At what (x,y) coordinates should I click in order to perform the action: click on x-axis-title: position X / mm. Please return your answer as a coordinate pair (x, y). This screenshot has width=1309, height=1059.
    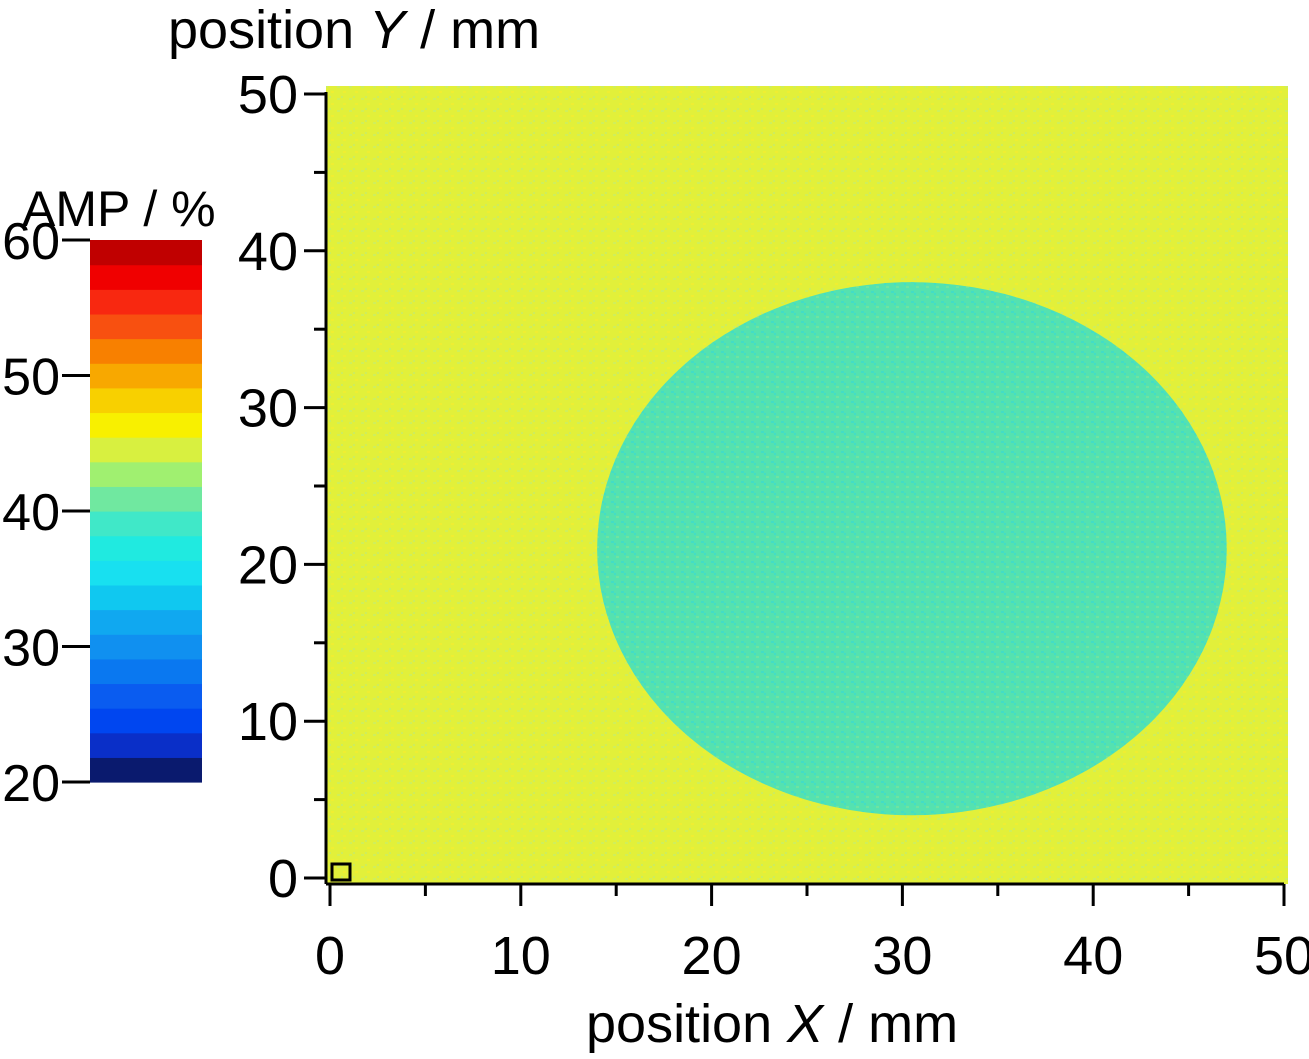
    Looking at the image, I should click on (772, 1024).